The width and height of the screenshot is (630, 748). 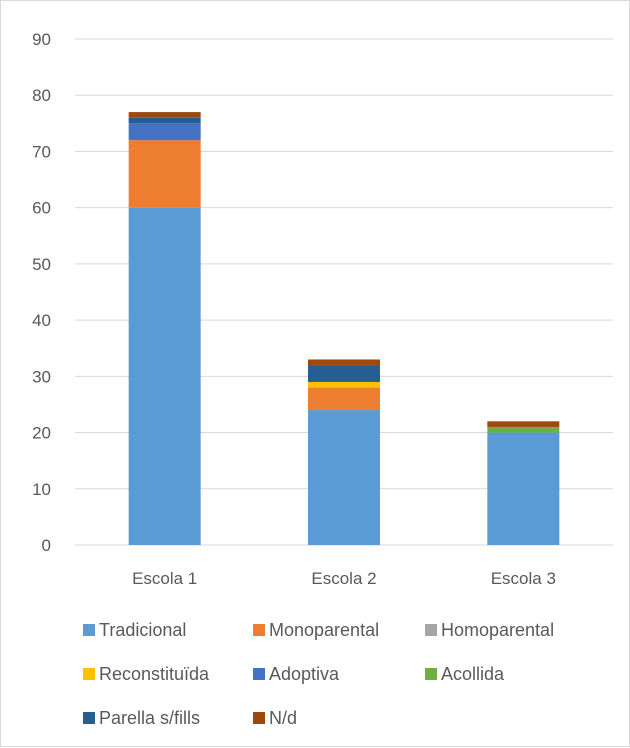 I want to click on legend-label-acollida: Acollida, so click(x=473, y=674).